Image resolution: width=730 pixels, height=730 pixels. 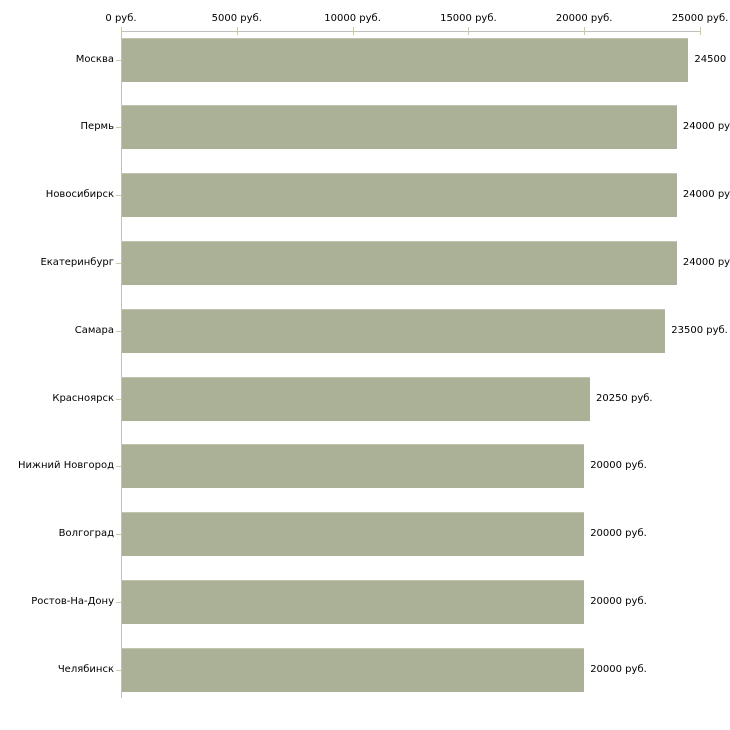 What do you see at coordinates (72, 601) in the screenshot?
I see `category-label: Ростов-На-Дону` at bounding box center [72, 601].